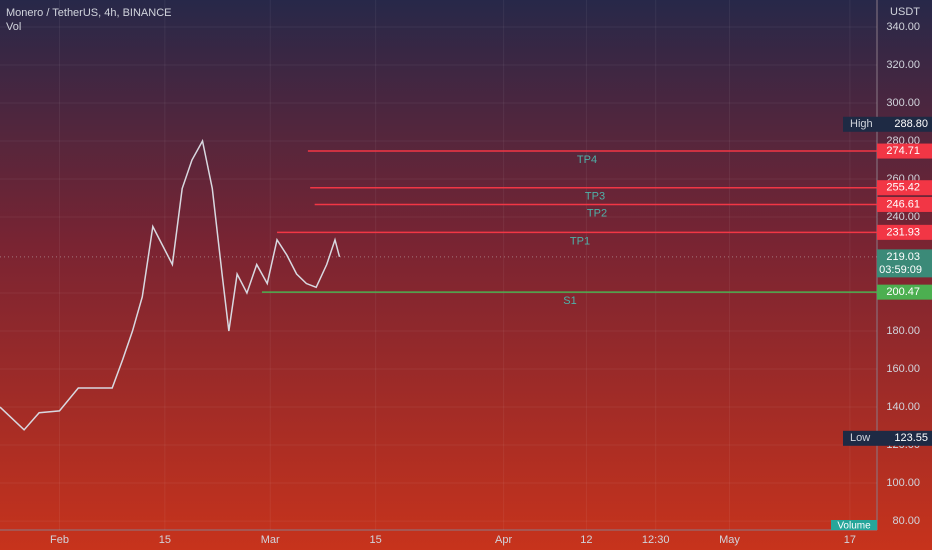  Describe the element at coordinates (729, 540) in the screenshot. I see `x-tick-label: May` at that location.